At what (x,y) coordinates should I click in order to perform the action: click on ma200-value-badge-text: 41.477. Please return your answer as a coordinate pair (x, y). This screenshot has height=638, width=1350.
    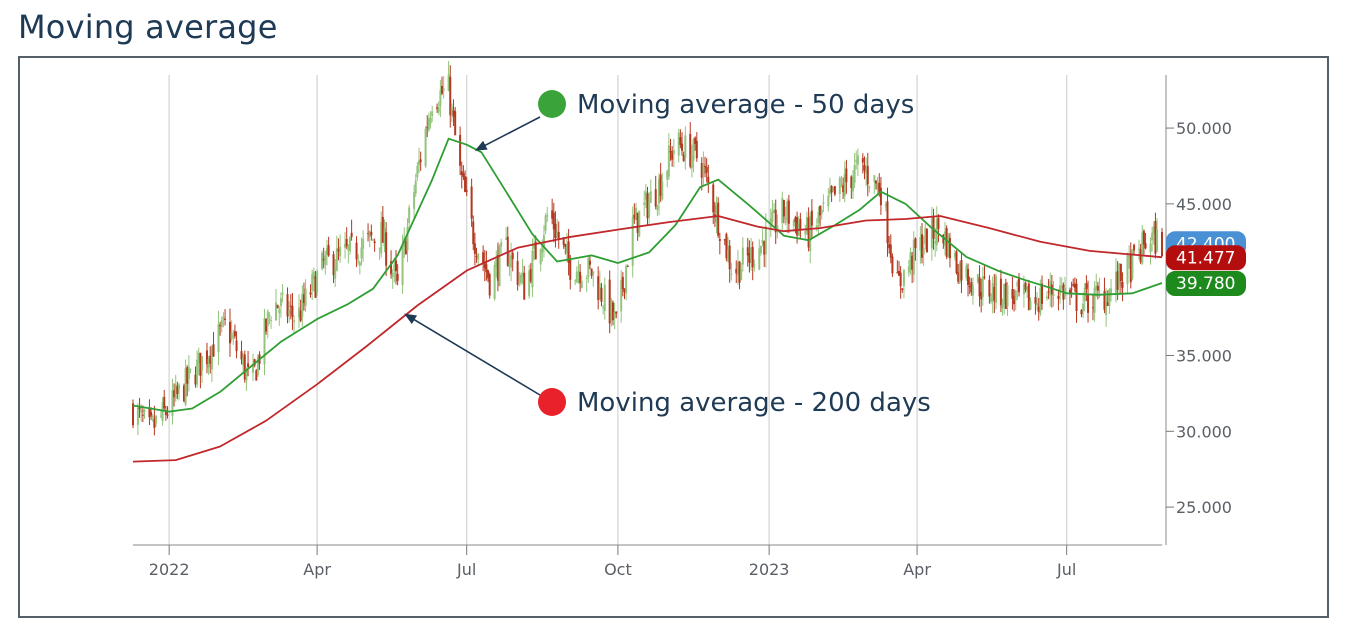
    Looking at the image, I should click on (1205, 258).